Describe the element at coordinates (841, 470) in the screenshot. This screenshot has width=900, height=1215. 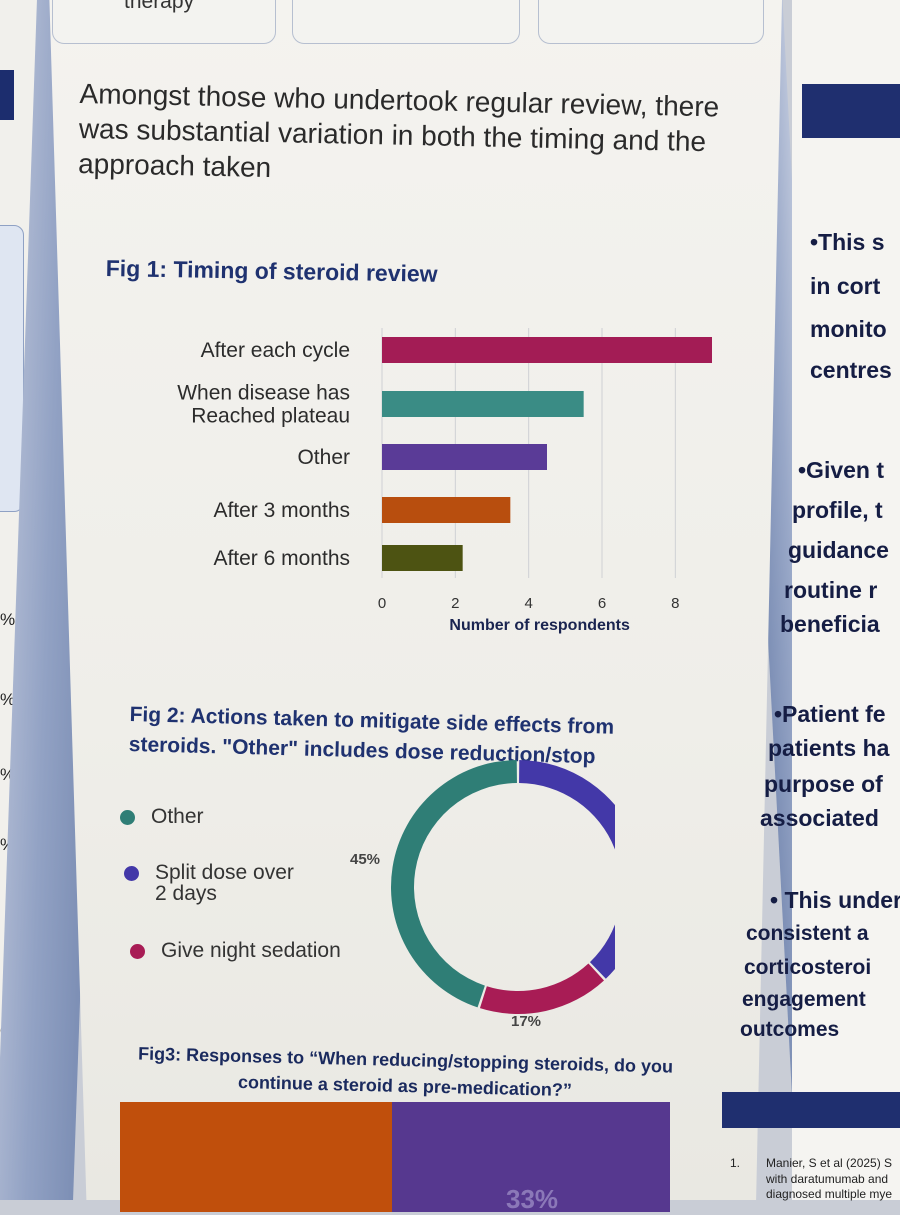
I see `right-text-line: •Given t` at that location.